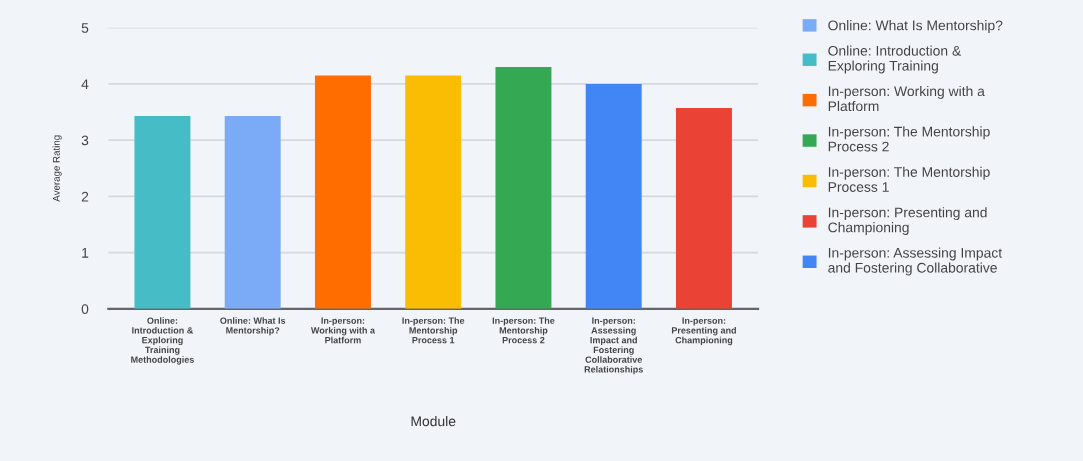 The image size is (1083, 461). I want to click on legend-label: In-person: The Mentorship Process 1, so click(909, 179).